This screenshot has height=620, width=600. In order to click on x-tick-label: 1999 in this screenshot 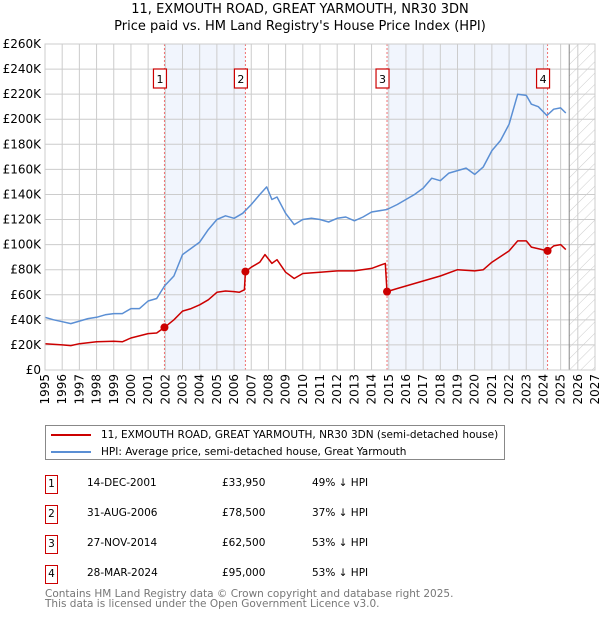, I will do `click(114, 389)`.